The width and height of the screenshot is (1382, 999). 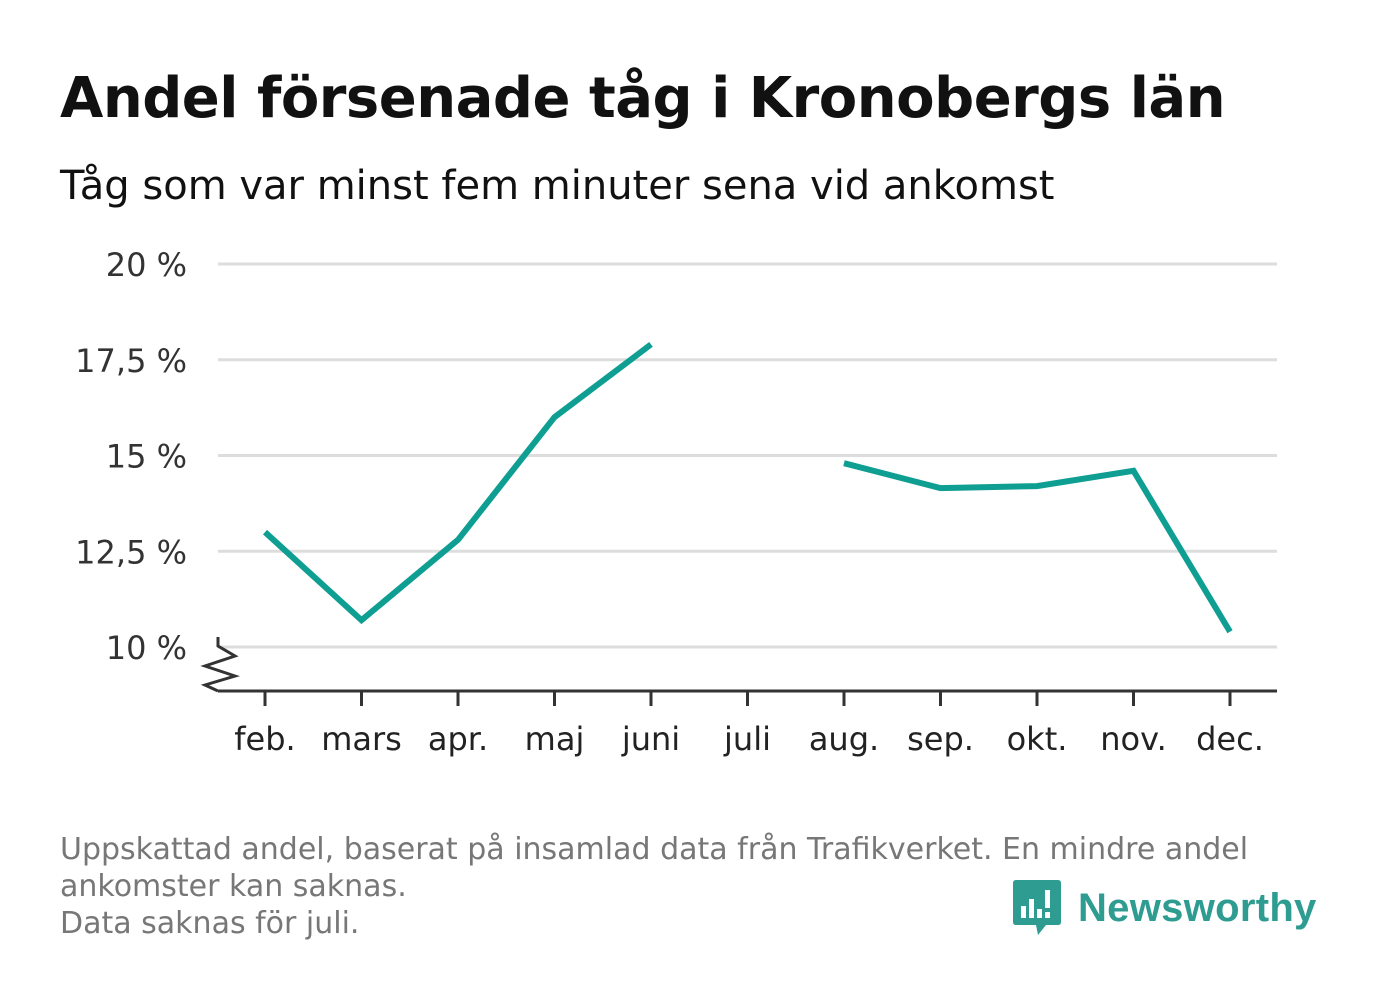 What do you see at coordinates (844, 739) in the screenshot?
I see `x-tick-label: aug.` at bounding box center [844, 739].